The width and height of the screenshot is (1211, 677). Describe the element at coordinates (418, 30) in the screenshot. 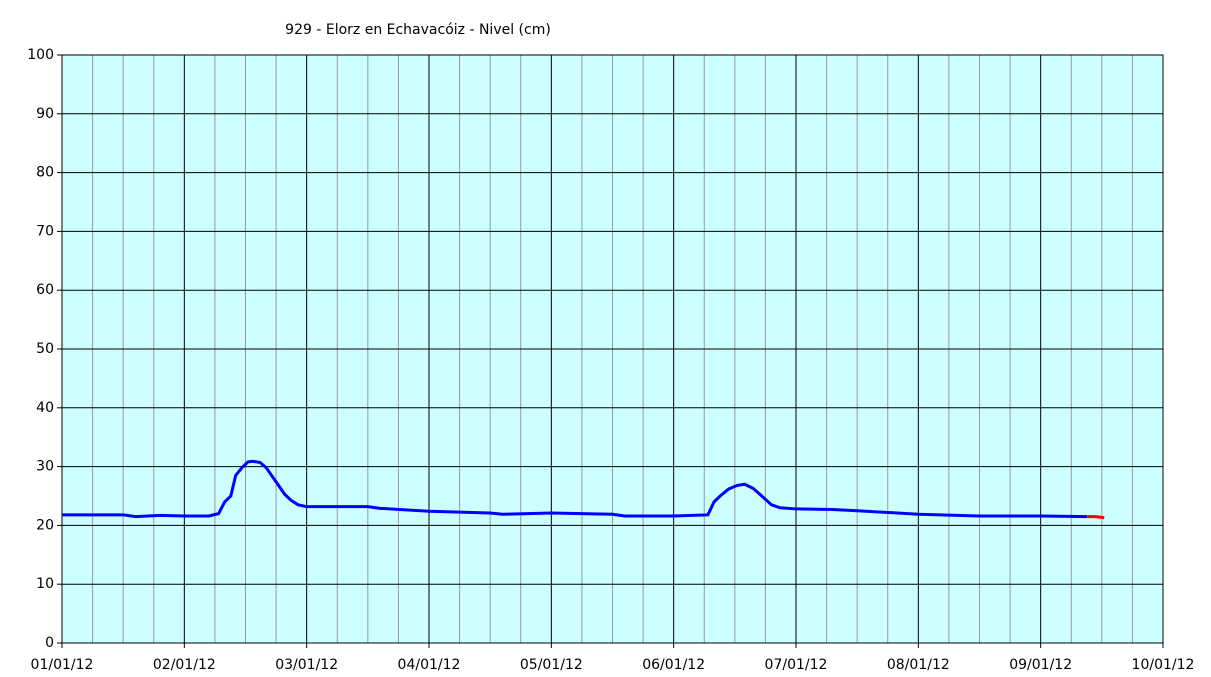

I see `chart-title: 929 - Elorz en Echavacóiz - Nivel (cm)` at that location.